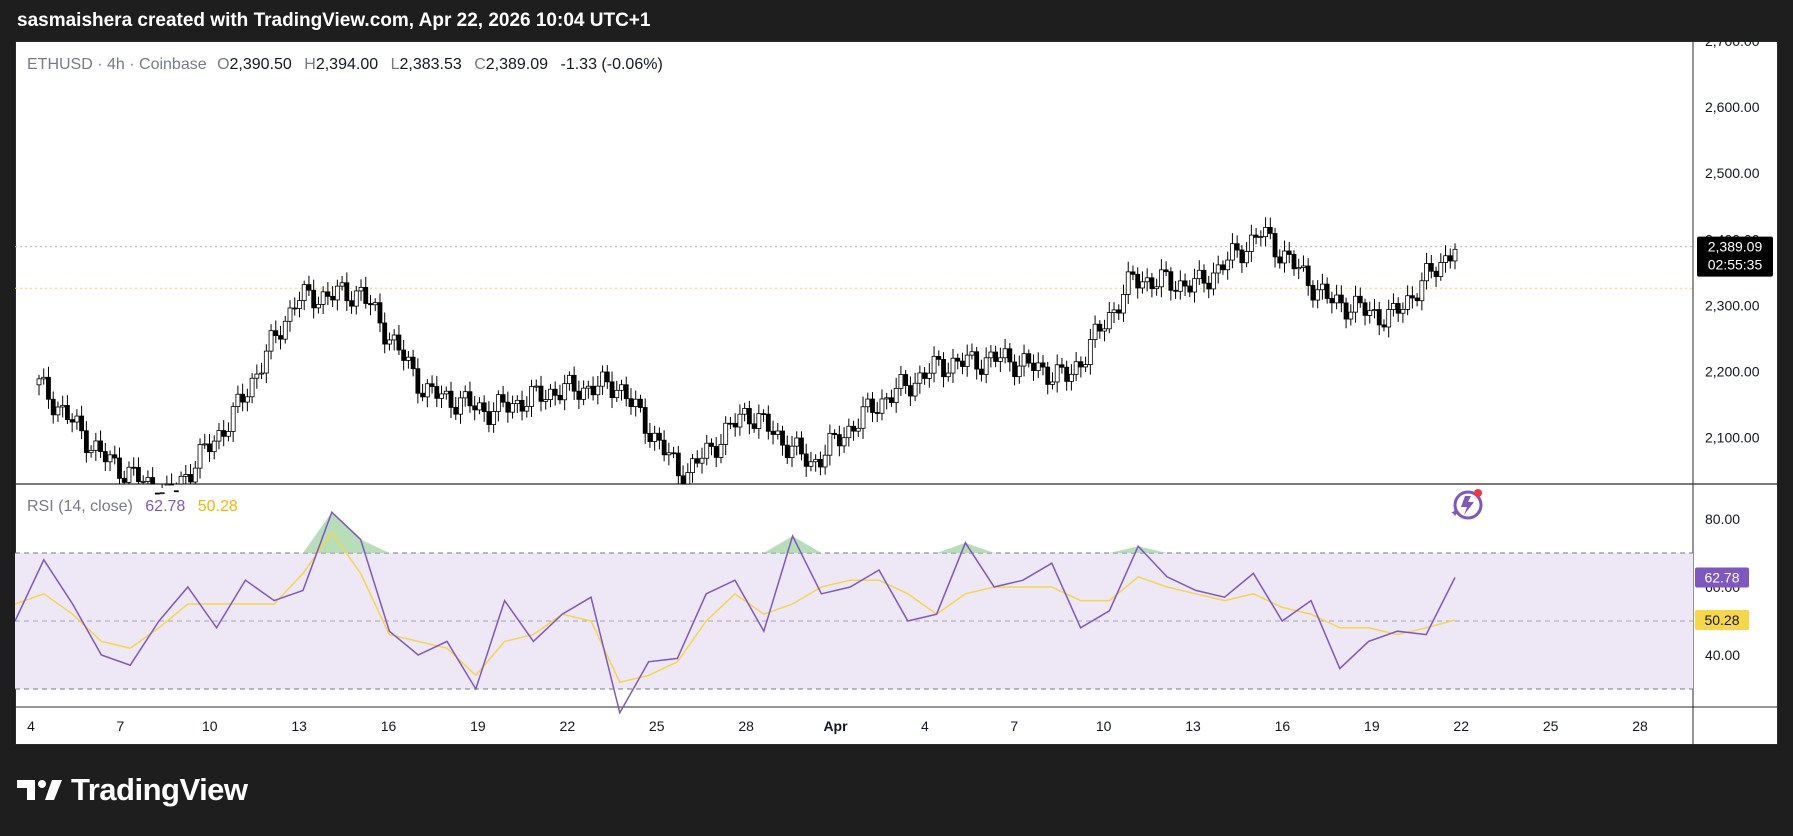 The height and width of the screenshot is (836, 1793). What do you see at coordinates (31, 726) in the screenshot?
I see `time-tick-label: 4` at bounding box center [31, 726].